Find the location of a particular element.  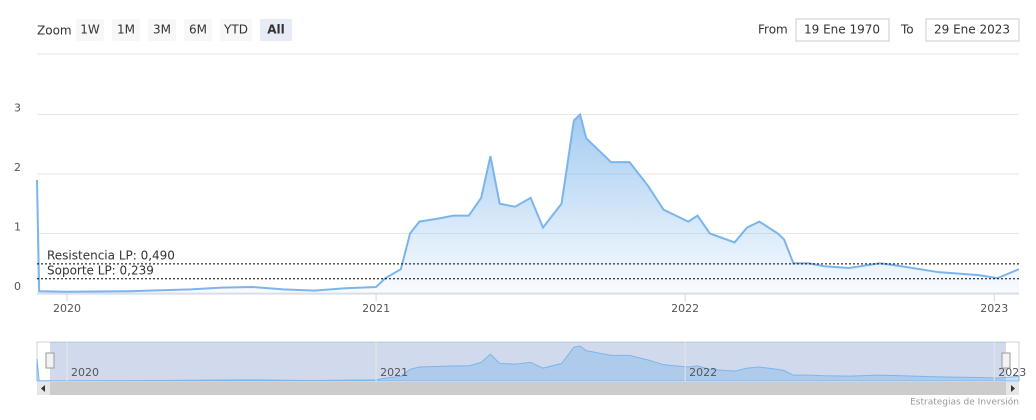

navigator-area is located at coordinates (528, 363).